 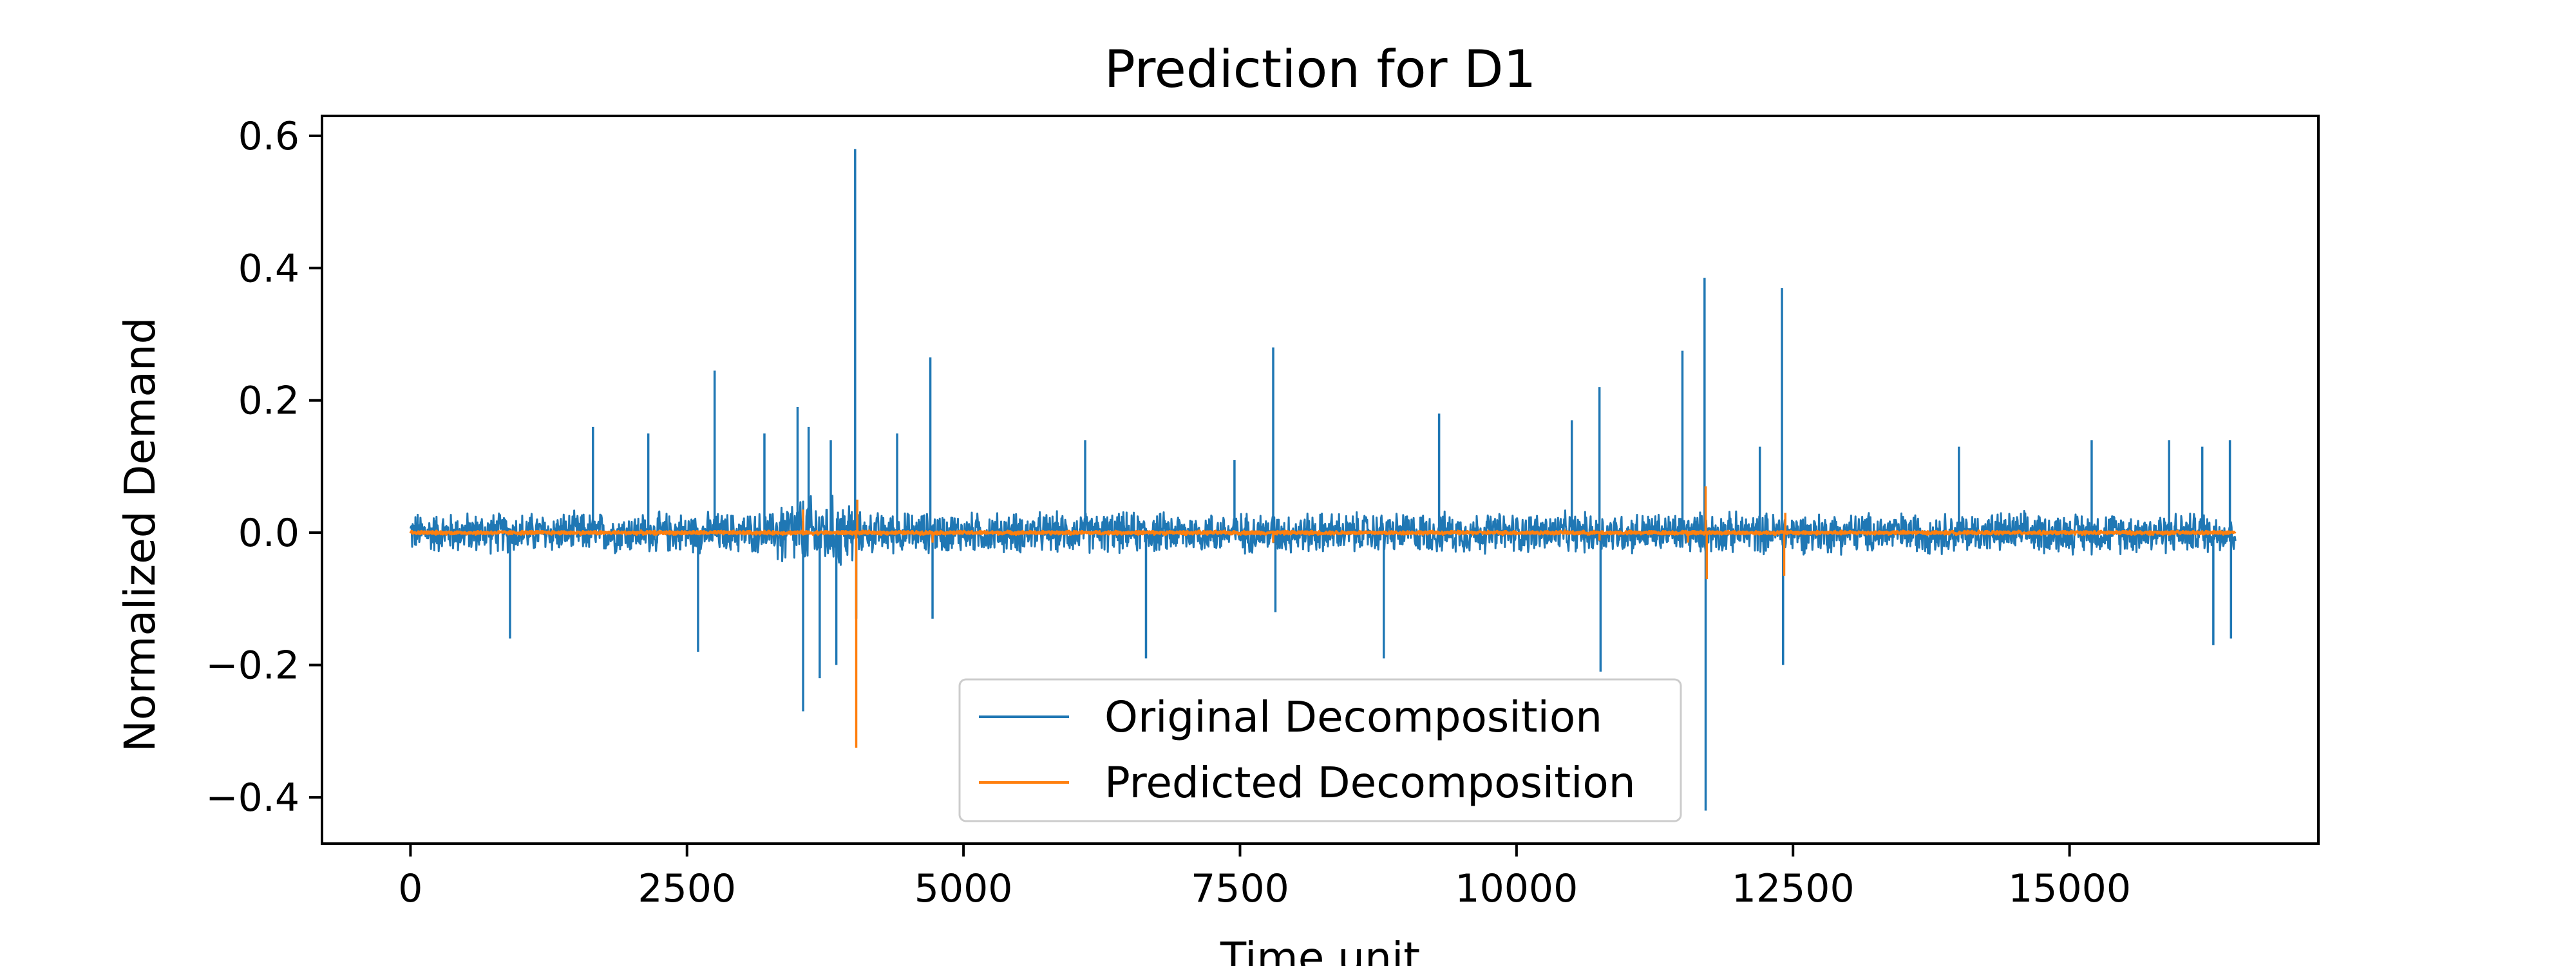 I want to click on x-tick-label: 15000, so click(x=2070, y=888).